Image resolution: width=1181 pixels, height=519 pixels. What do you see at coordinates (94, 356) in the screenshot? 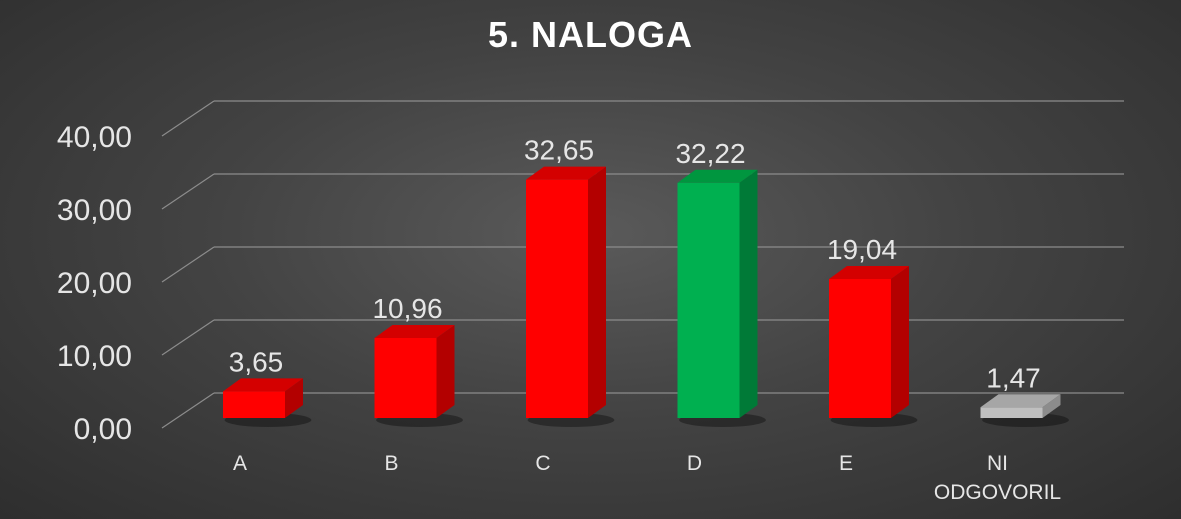
I see `y-tick-label: 10,00` at bounding box center [94, 356].